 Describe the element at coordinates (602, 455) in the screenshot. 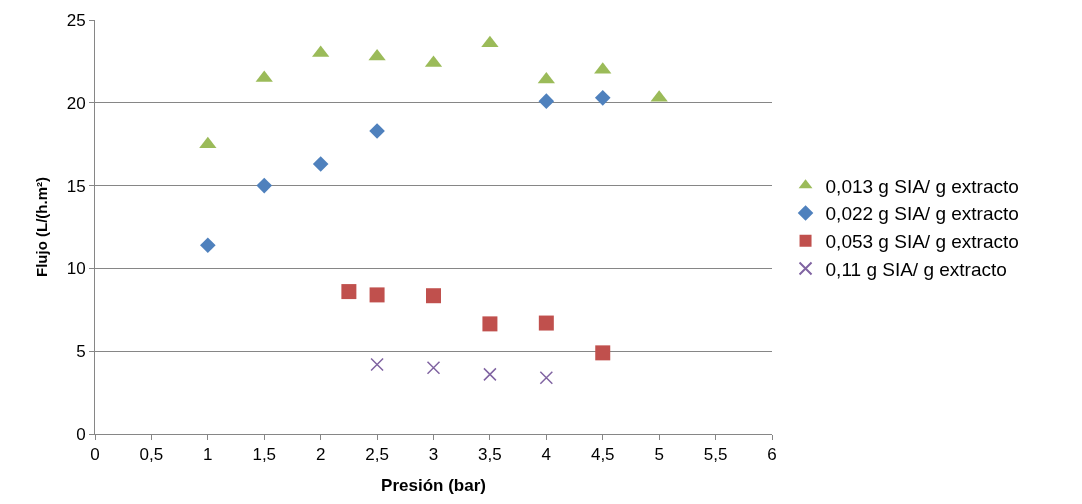

I see `x-tick-label: 4,5` at that location.